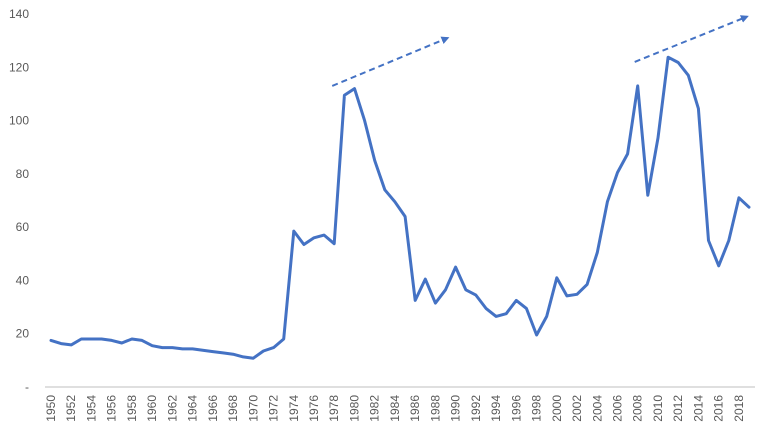 This screenshot has height=433, width=768. What do you see at coordinates (597, 408) in the screenshot?
I see `x-tick-label: 2004` at bounding box center [597, 408].